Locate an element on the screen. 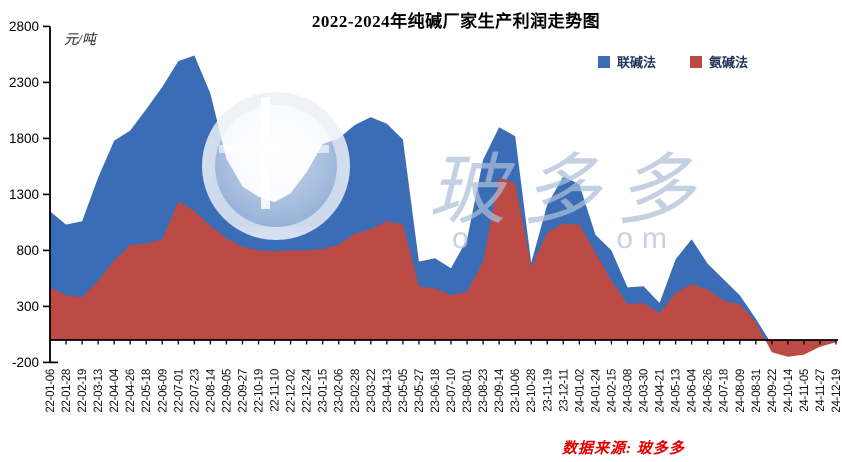 The height and width of the screenshot is (462, 842). x-tick-label: 23-08-23 is located at coordinates (484, 391).